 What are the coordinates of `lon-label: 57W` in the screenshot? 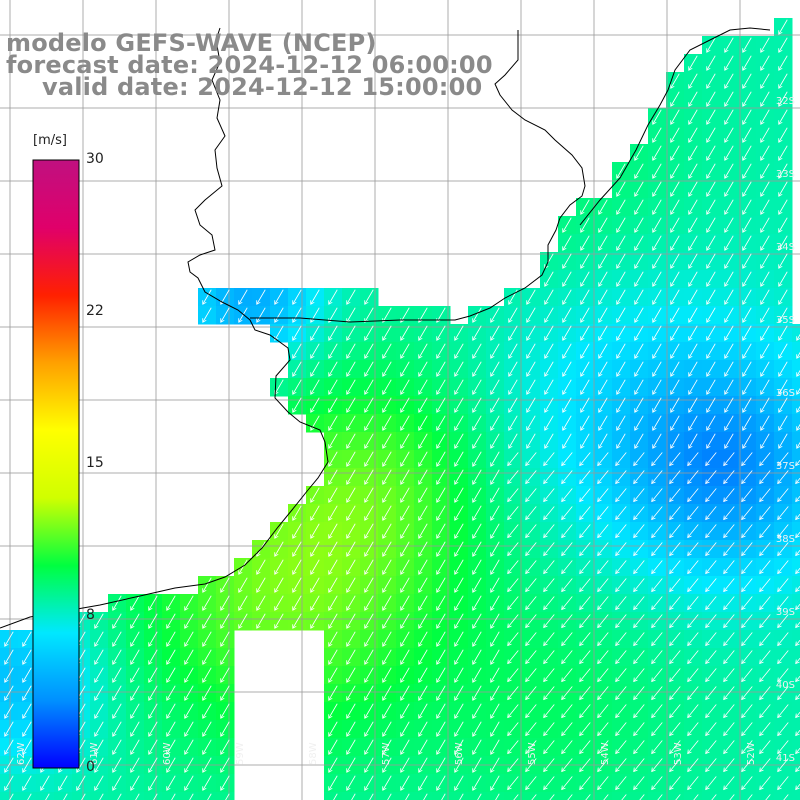 It's located at (386, 753).